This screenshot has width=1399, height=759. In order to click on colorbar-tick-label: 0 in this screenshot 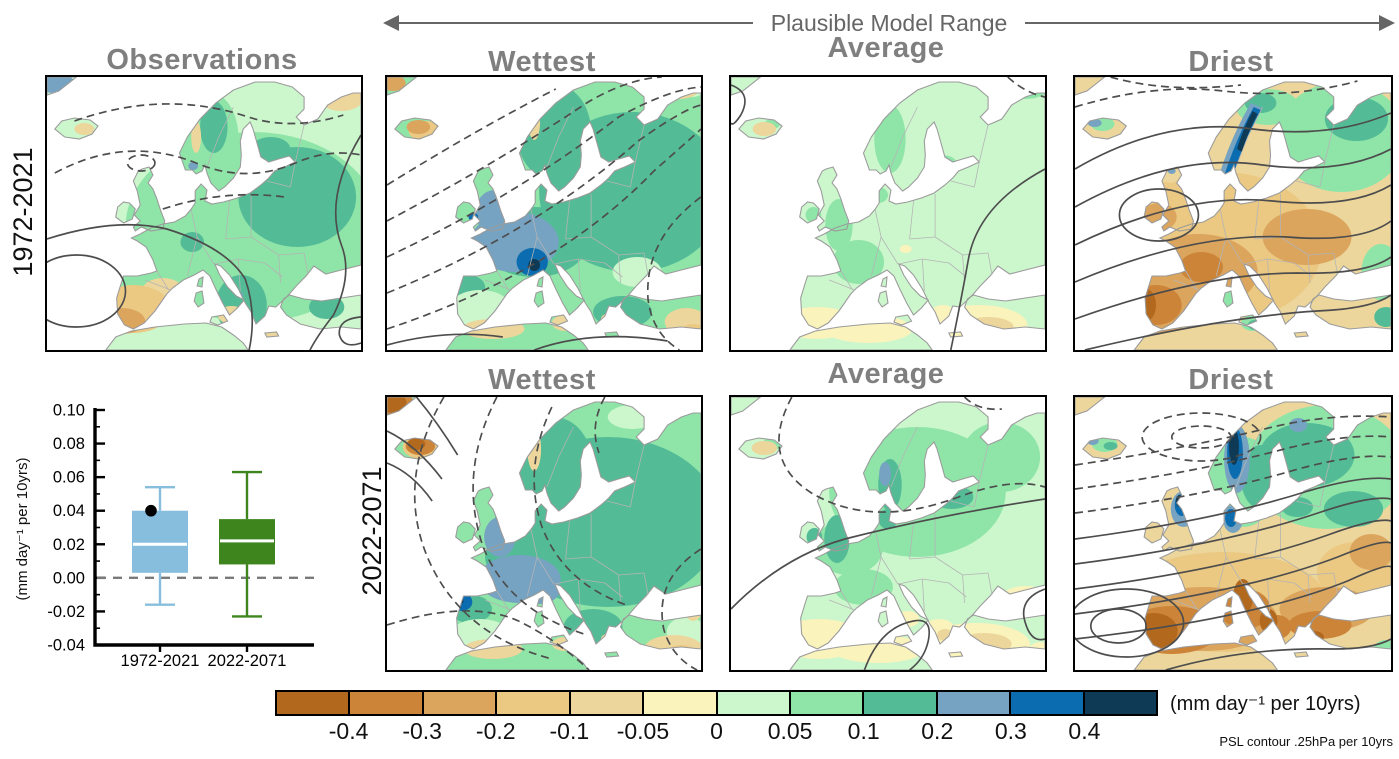, I will do `click(716, 731)`.